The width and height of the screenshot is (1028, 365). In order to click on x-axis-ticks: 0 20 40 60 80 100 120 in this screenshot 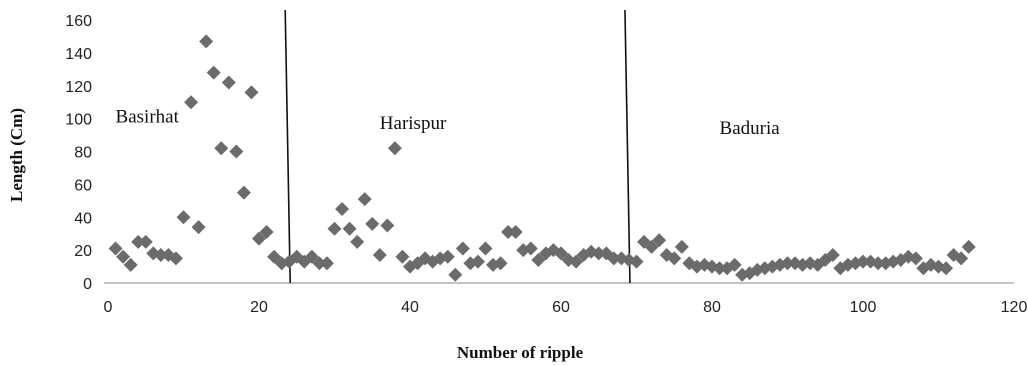, I will do `click(566, 307)`.